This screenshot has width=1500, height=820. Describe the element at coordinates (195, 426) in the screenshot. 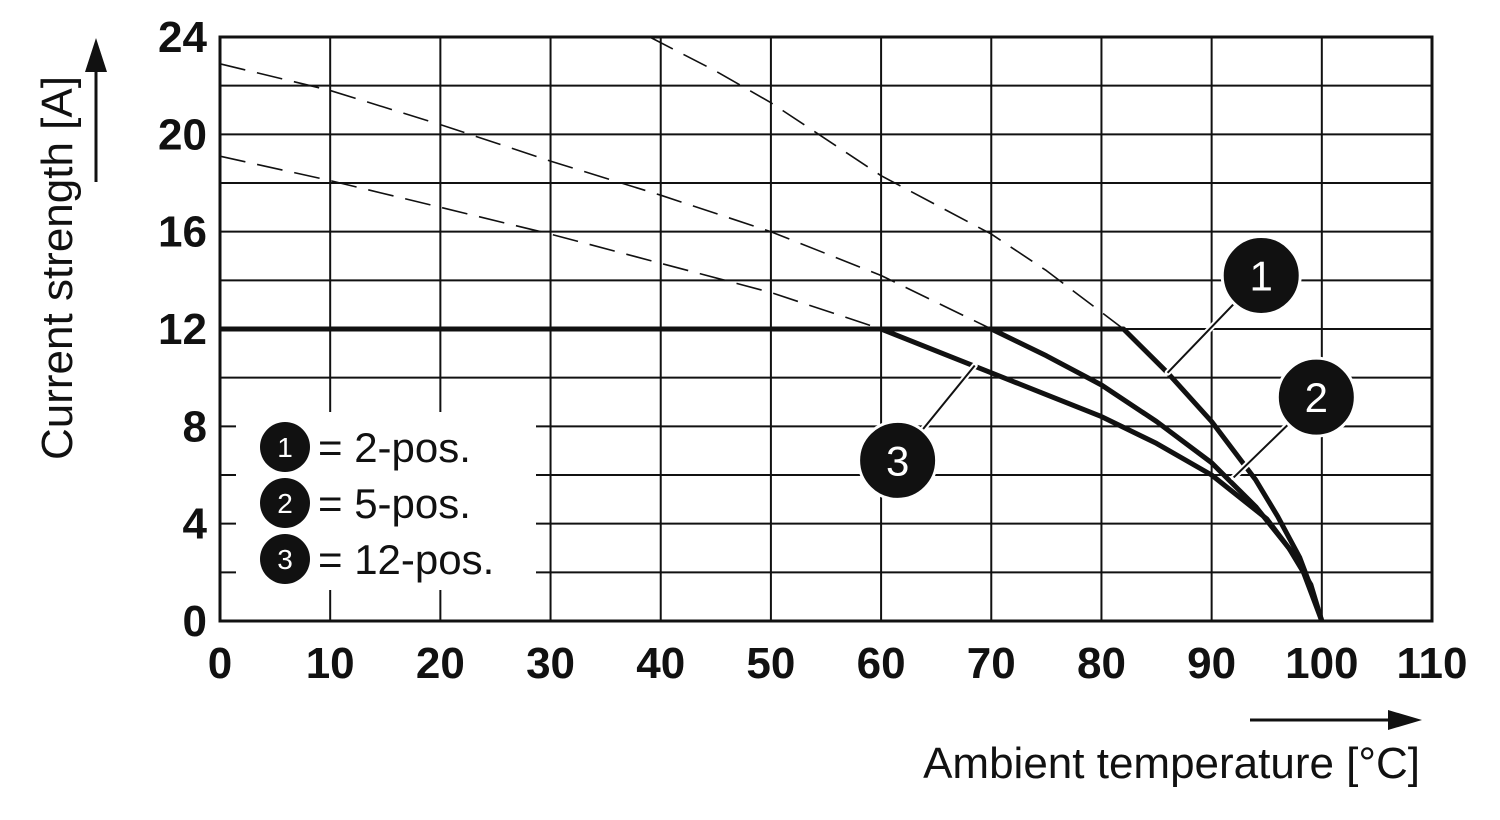

I see `y-tick-label: 8` at that location.